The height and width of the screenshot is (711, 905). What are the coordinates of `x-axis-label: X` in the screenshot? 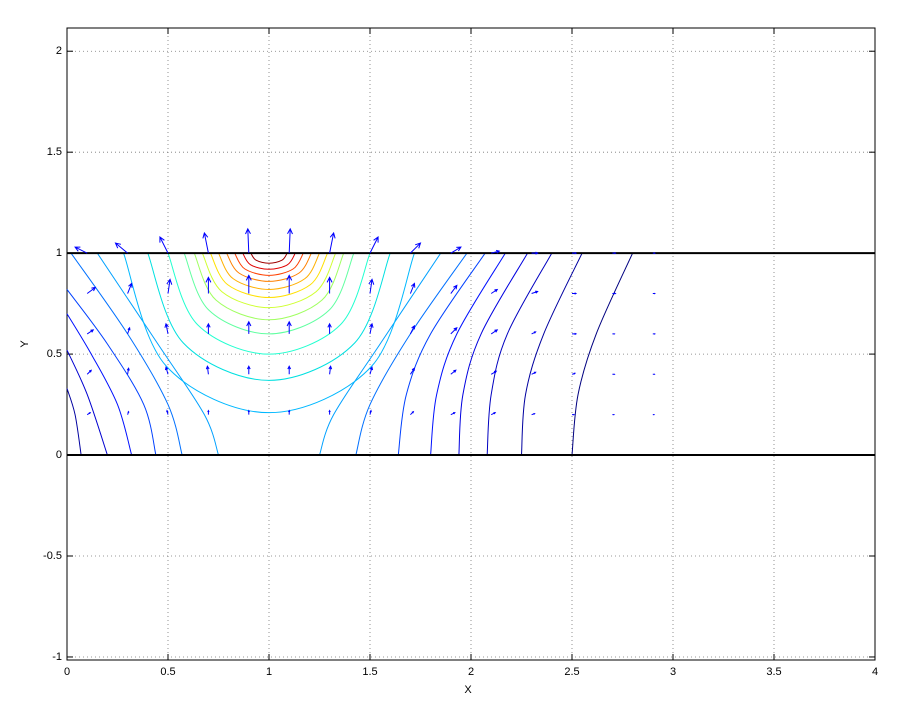 It's located at (468, 690).